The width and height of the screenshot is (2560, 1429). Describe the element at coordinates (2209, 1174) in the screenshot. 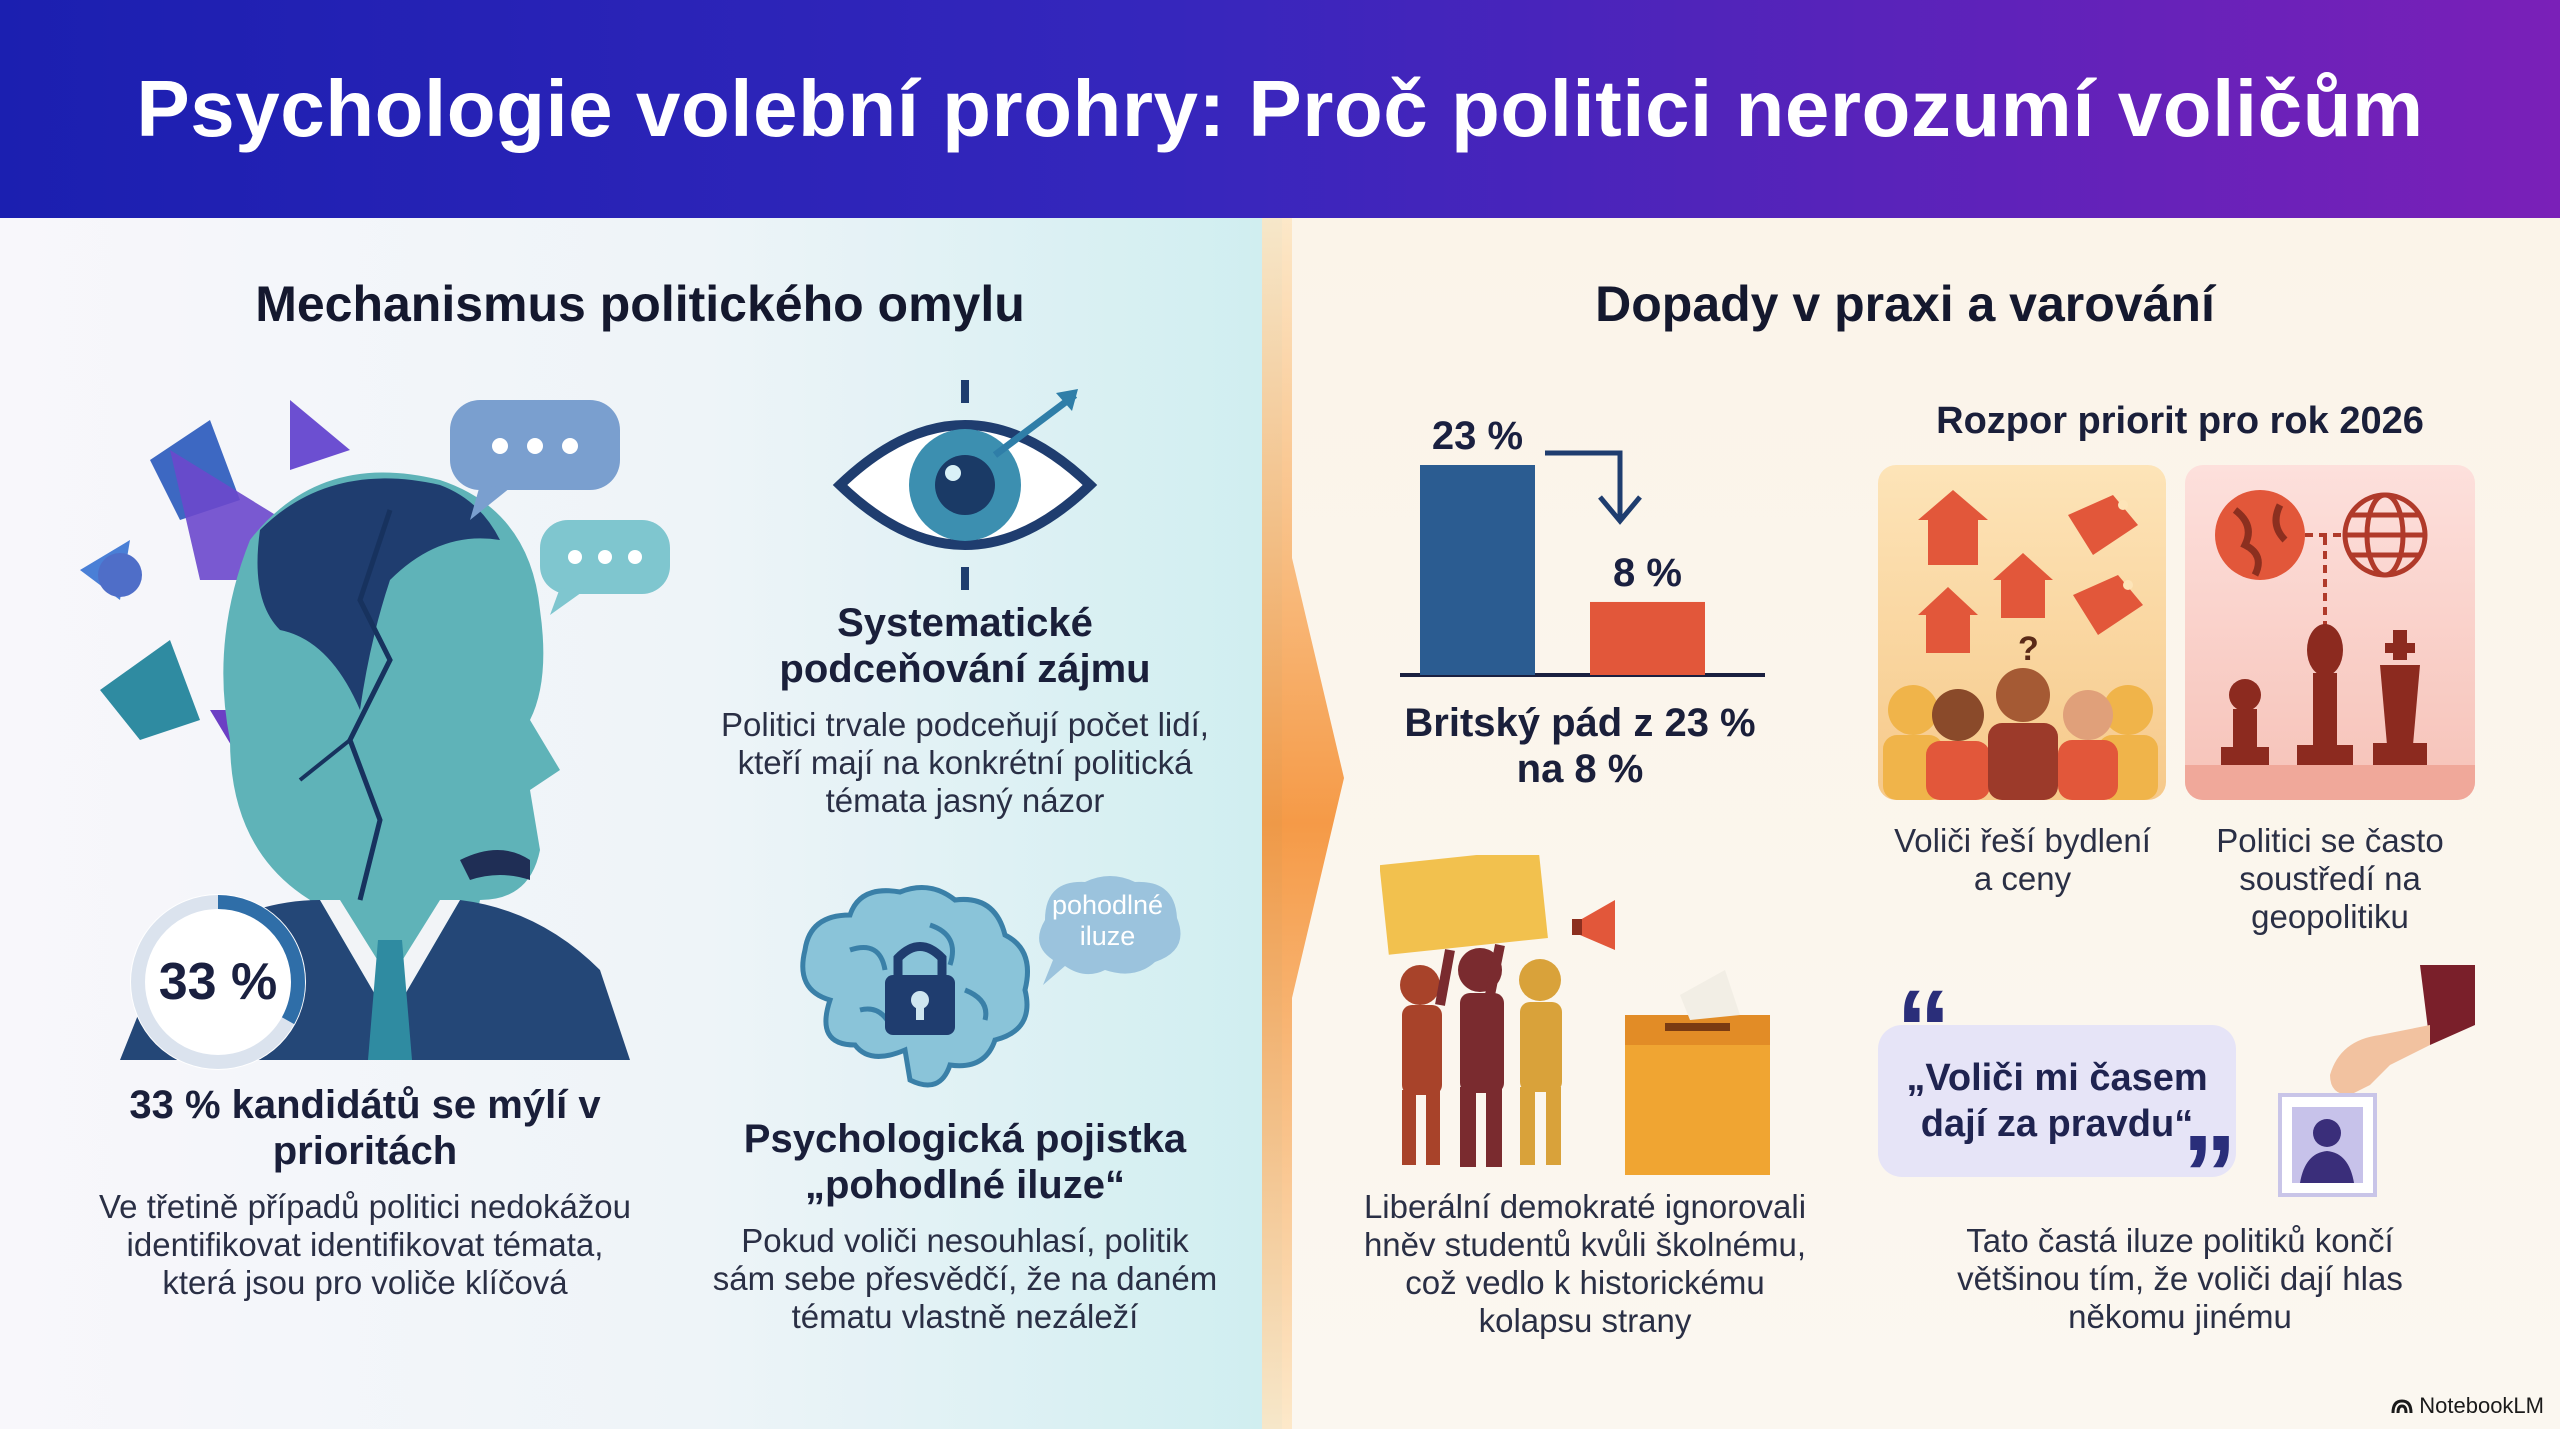

I see `close-quote-icon: ”` at that location.